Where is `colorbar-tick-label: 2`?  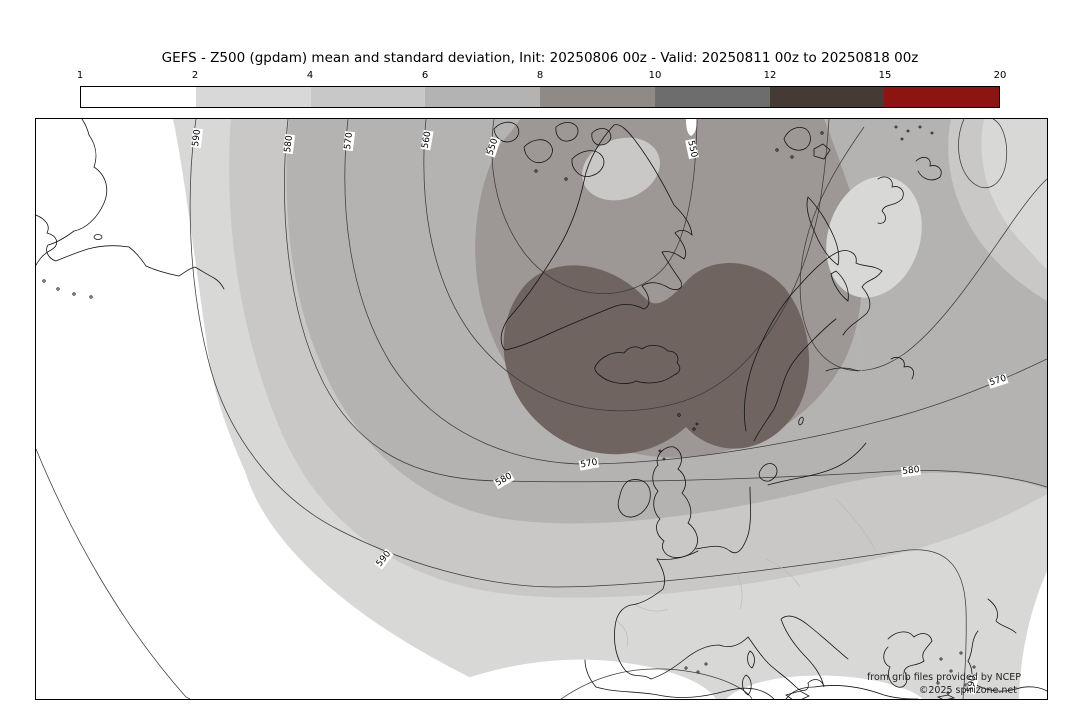 colorbar-tick-label: 2 is located at coordinates (195, 75).